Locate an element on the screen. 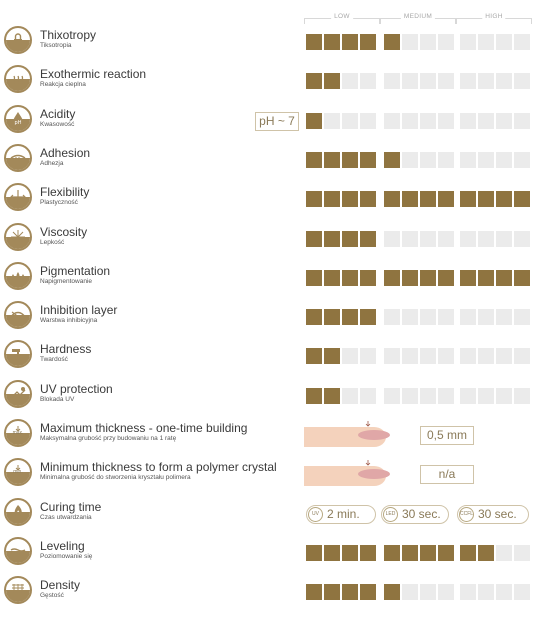 This screenshot has width=540, height=620. lamp-icon: CCFL is located at coordinates (466, 514).